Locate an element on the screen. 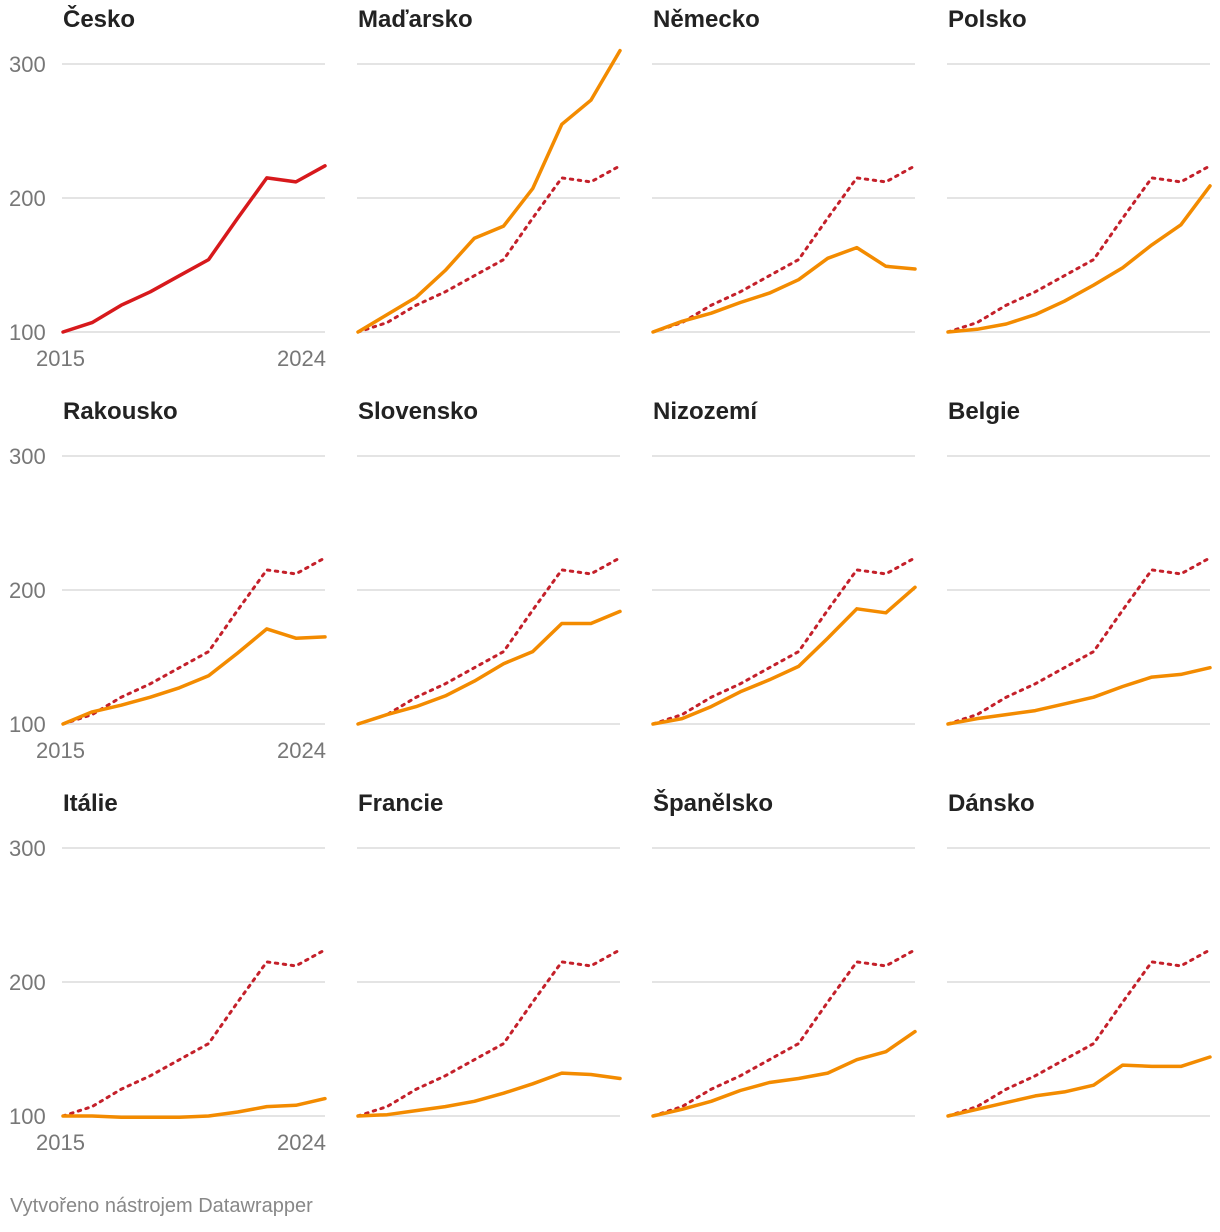 The image size is (1220, 1232). panel-1: Maďarsko is located at coordinates (507, 196).